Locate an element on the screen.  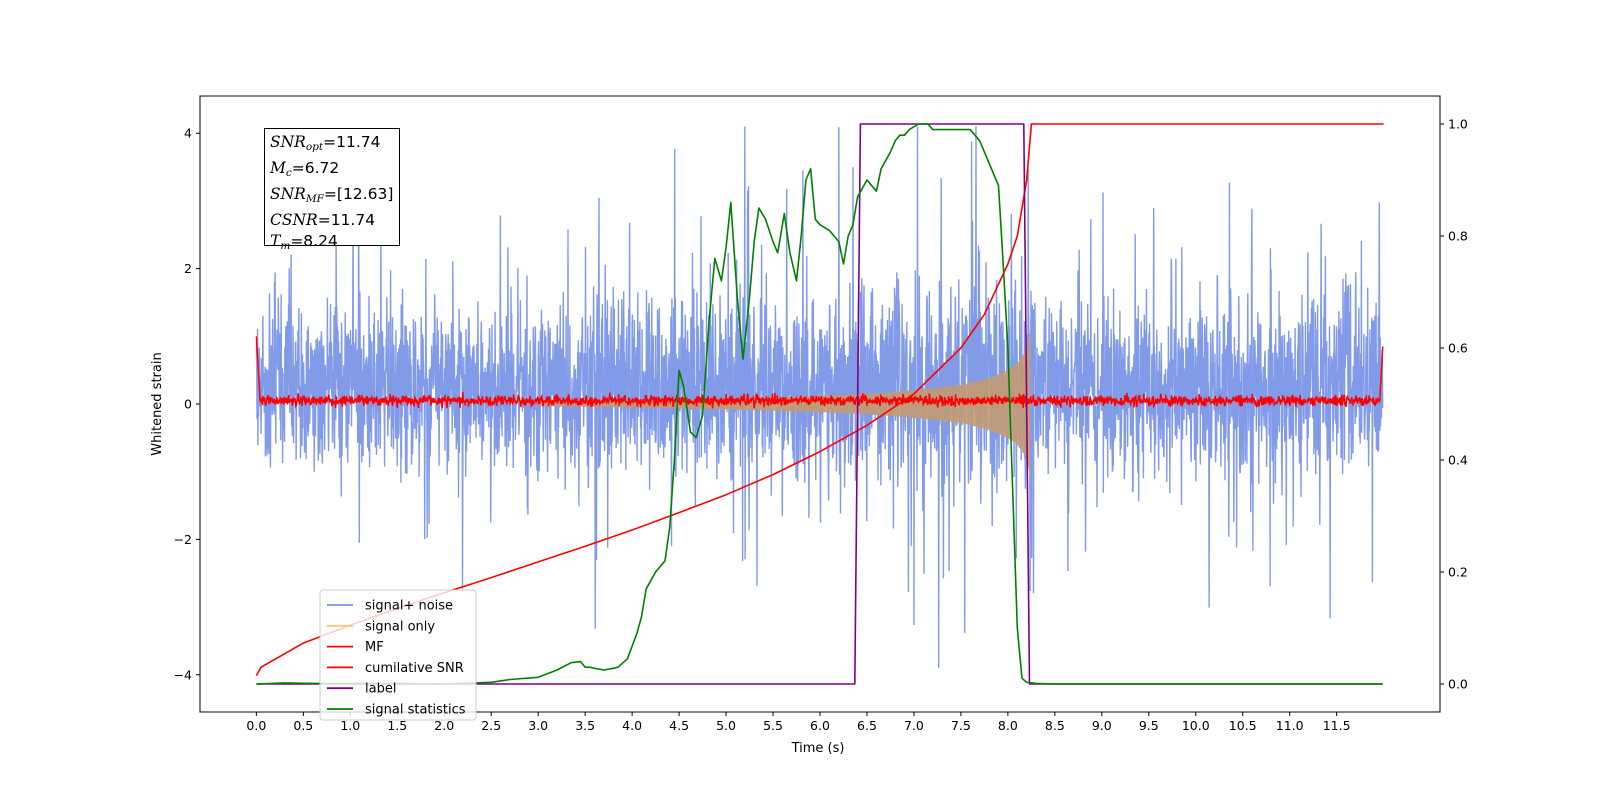
x-tick-label: 2.0 is located at coordinates (444, 725).